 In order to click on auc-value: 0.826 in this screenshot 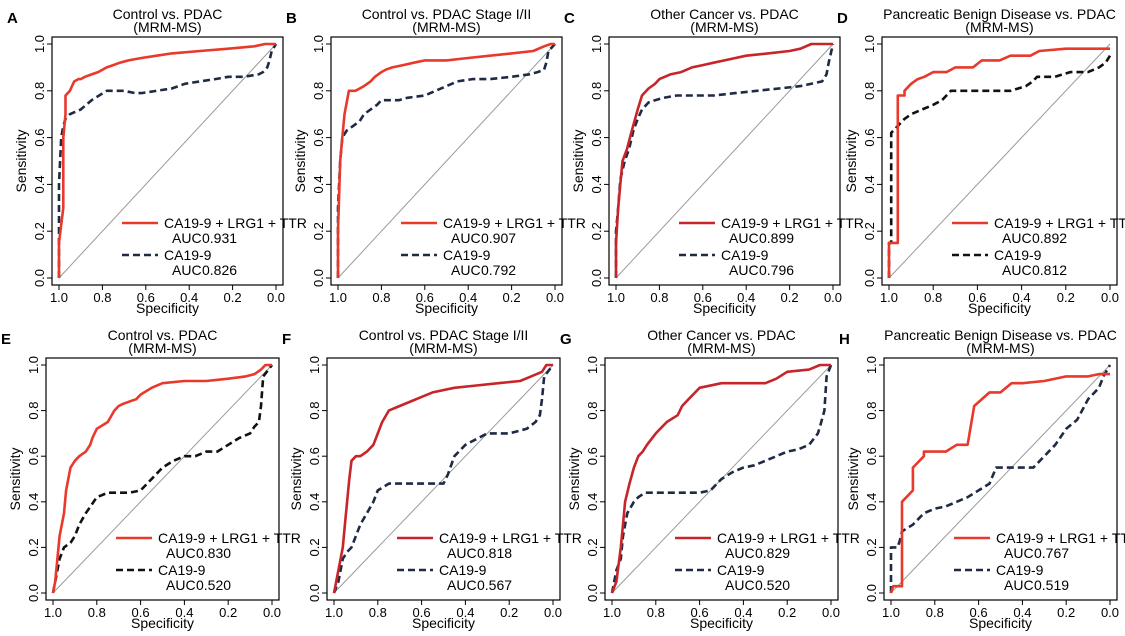, I will do `click(219, 270)`.